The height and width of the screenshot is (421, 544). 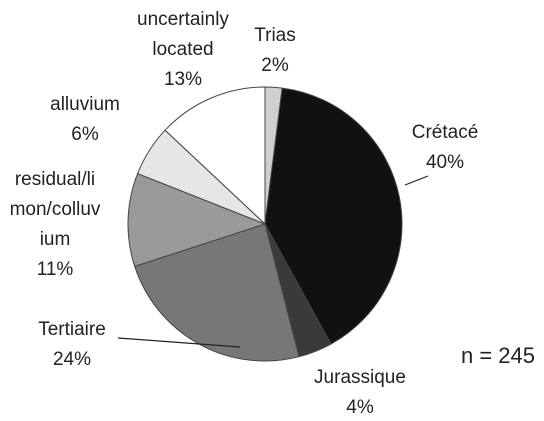 I want to click on value-label: 11%, so click(x=55, y=269).